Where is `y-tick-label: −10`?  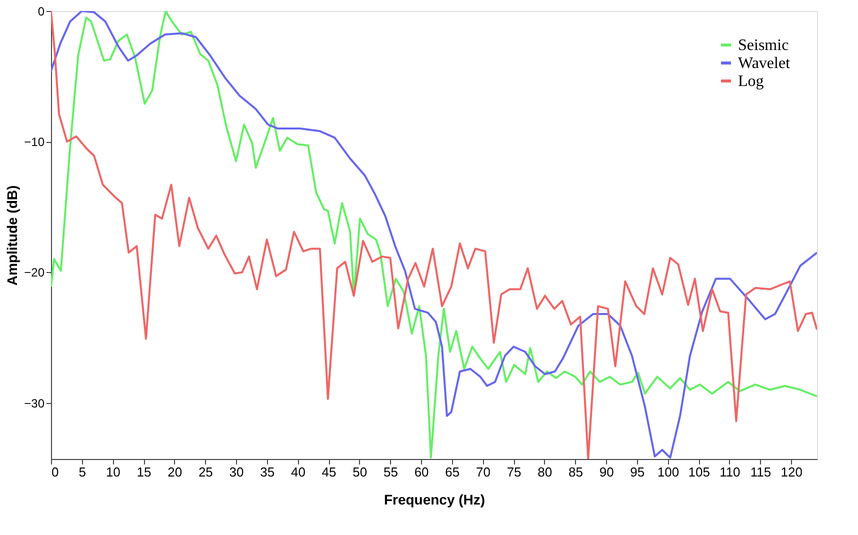 y-tick-label: −10 is located at coordinates (34, 142).